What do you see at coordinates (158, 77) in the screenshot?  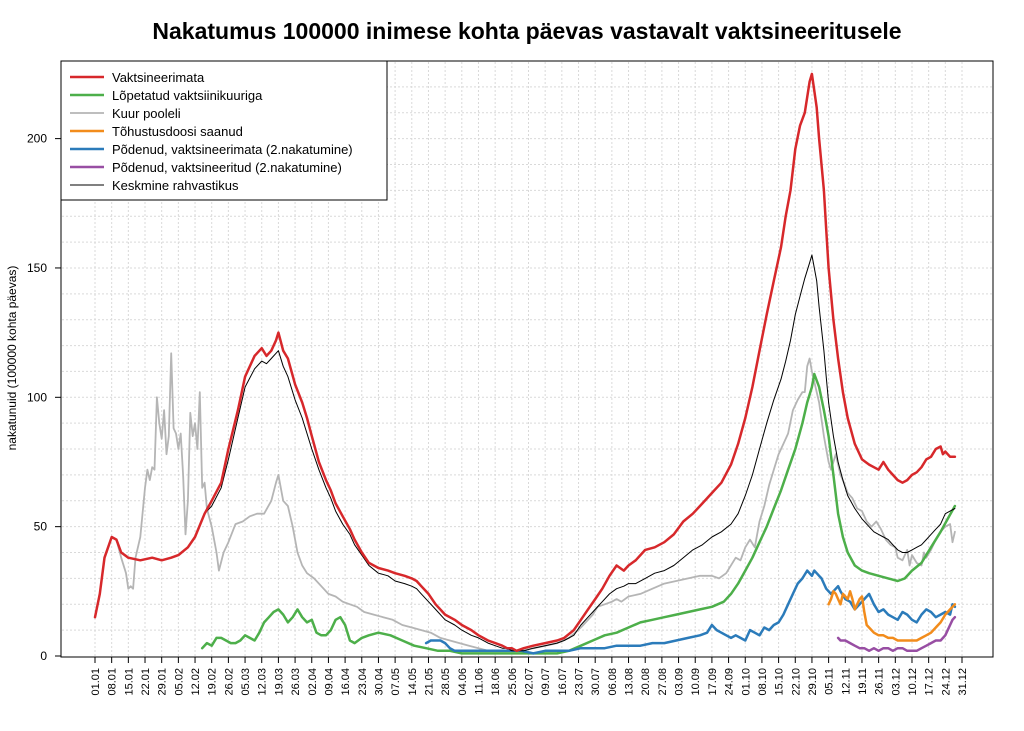 I see `legend-label-0: Vaktsineerimata` at bounding box center [158, 77].